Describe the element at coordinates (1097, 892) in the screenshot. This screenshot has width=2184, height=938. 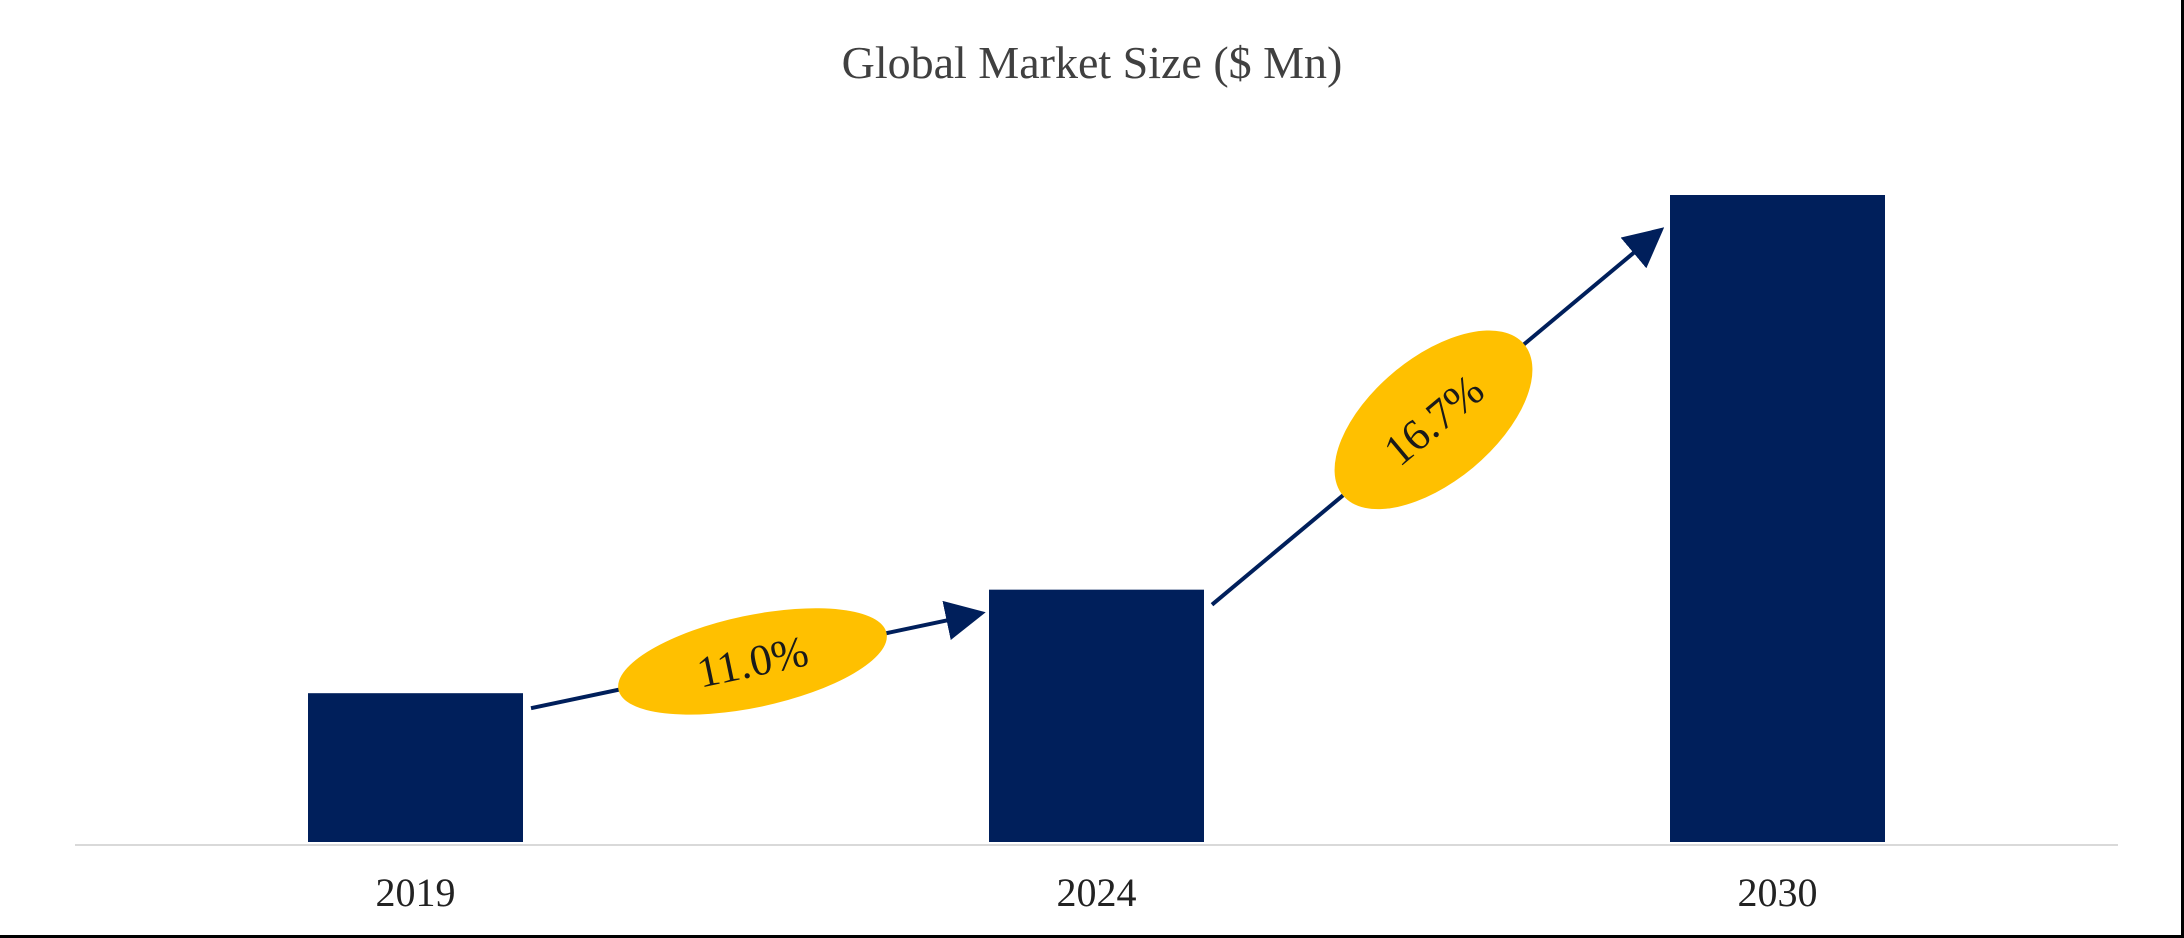
I see `x-tick-label-2024: 2024` at that location.